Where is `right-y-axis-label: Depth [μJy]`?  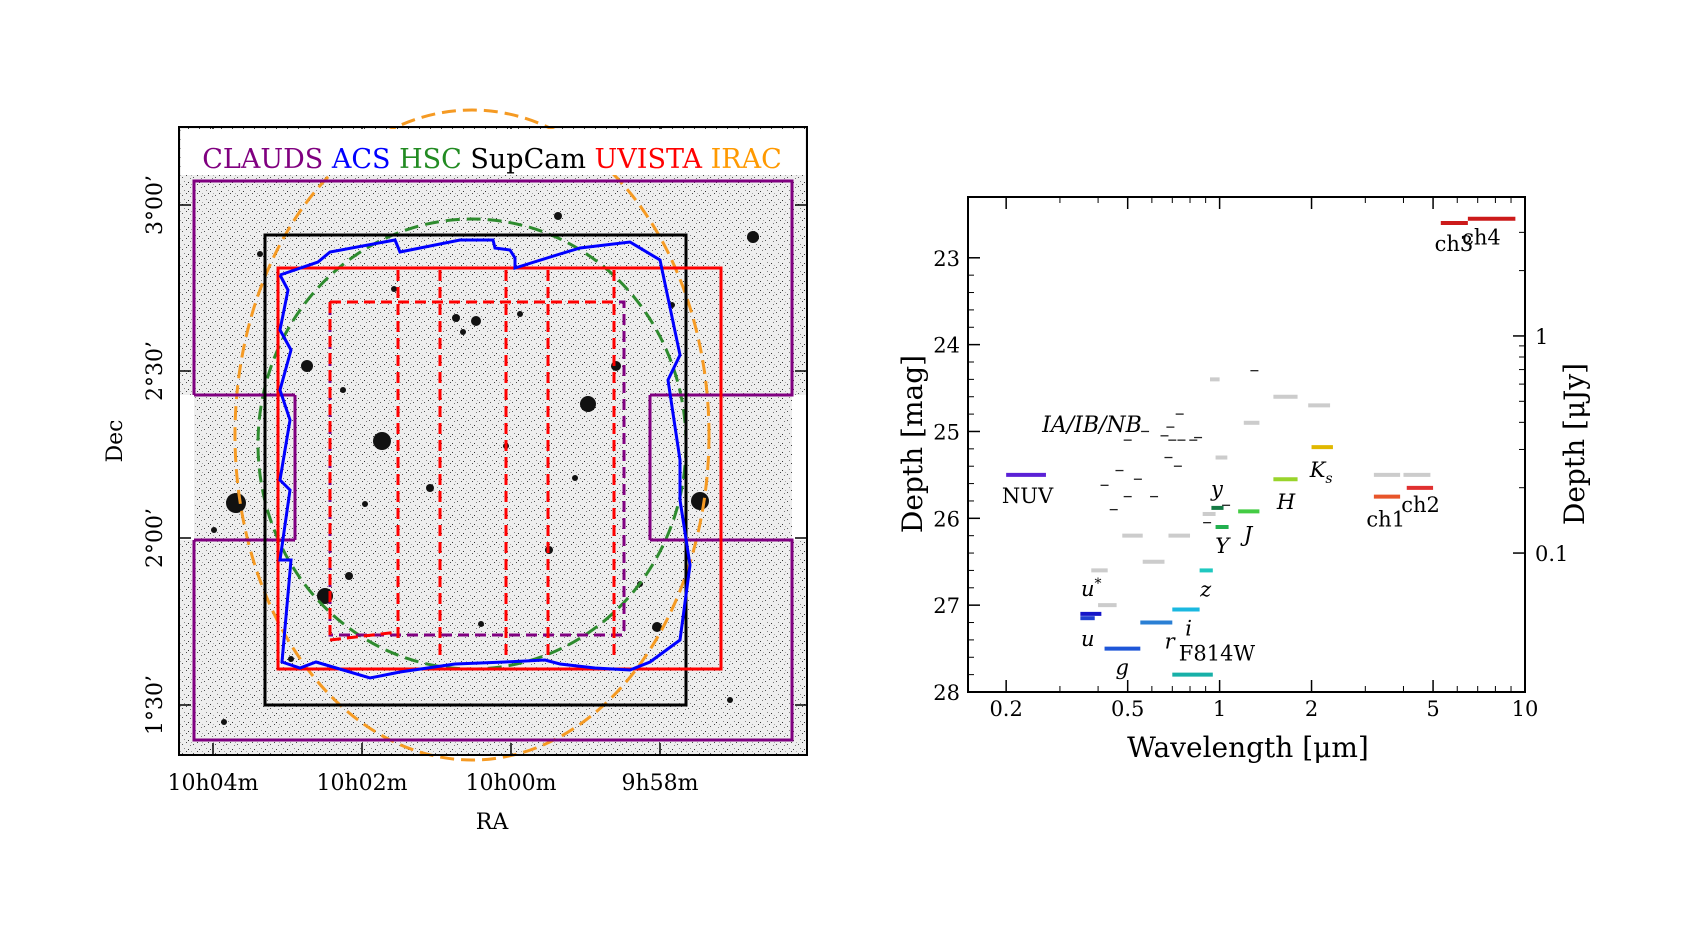 right-y-axis-label: Depth [μJy] is located at coordinates (1574, 444).